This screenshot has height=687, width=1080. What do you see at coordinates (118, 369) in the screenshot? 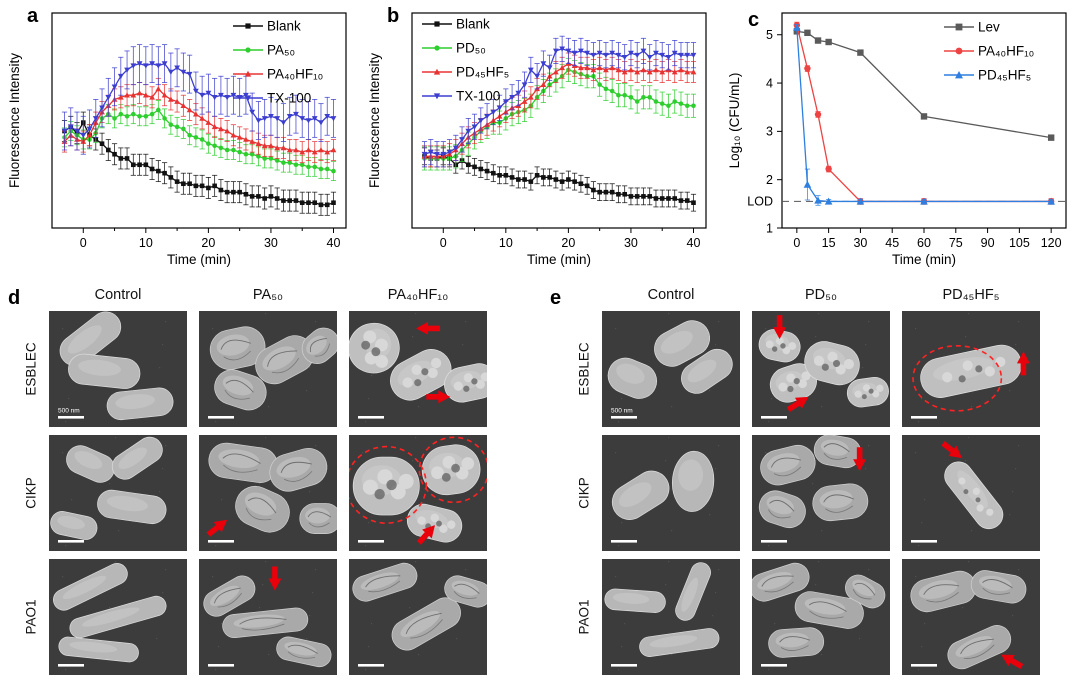
I see `sem-cell-d-esblec-0: 500 nm` at bounding box center [118, 369].